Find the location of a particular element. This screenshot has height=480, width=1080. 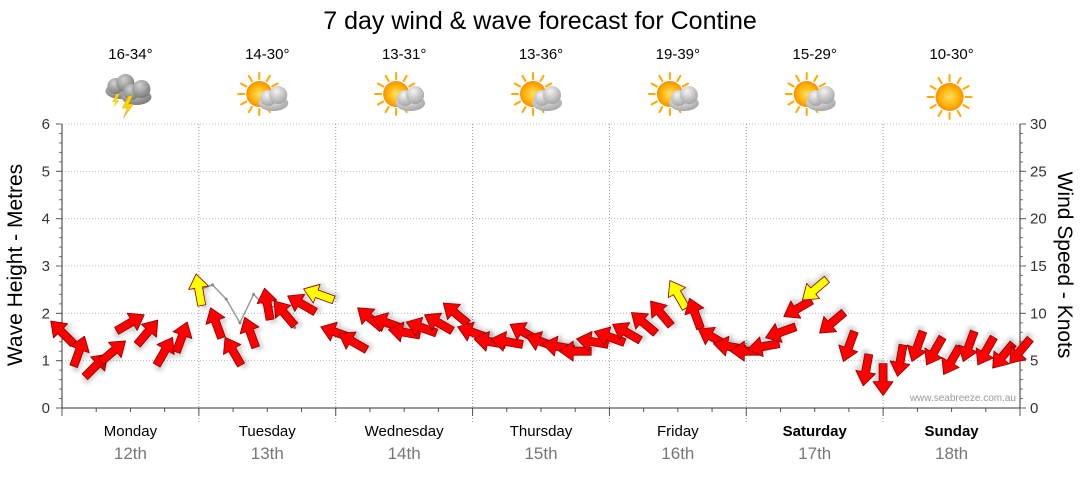

thunderstorm-icon is located at coordinates (128, 96).